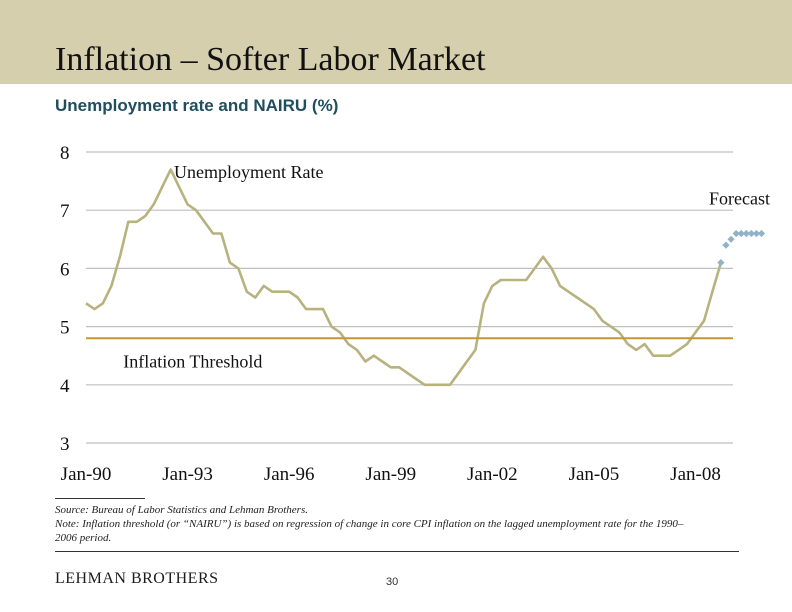 Image resolution: width=792 pixels, height=612 pixels. I want to click on y-tick-label: 6, so click(65, 269).